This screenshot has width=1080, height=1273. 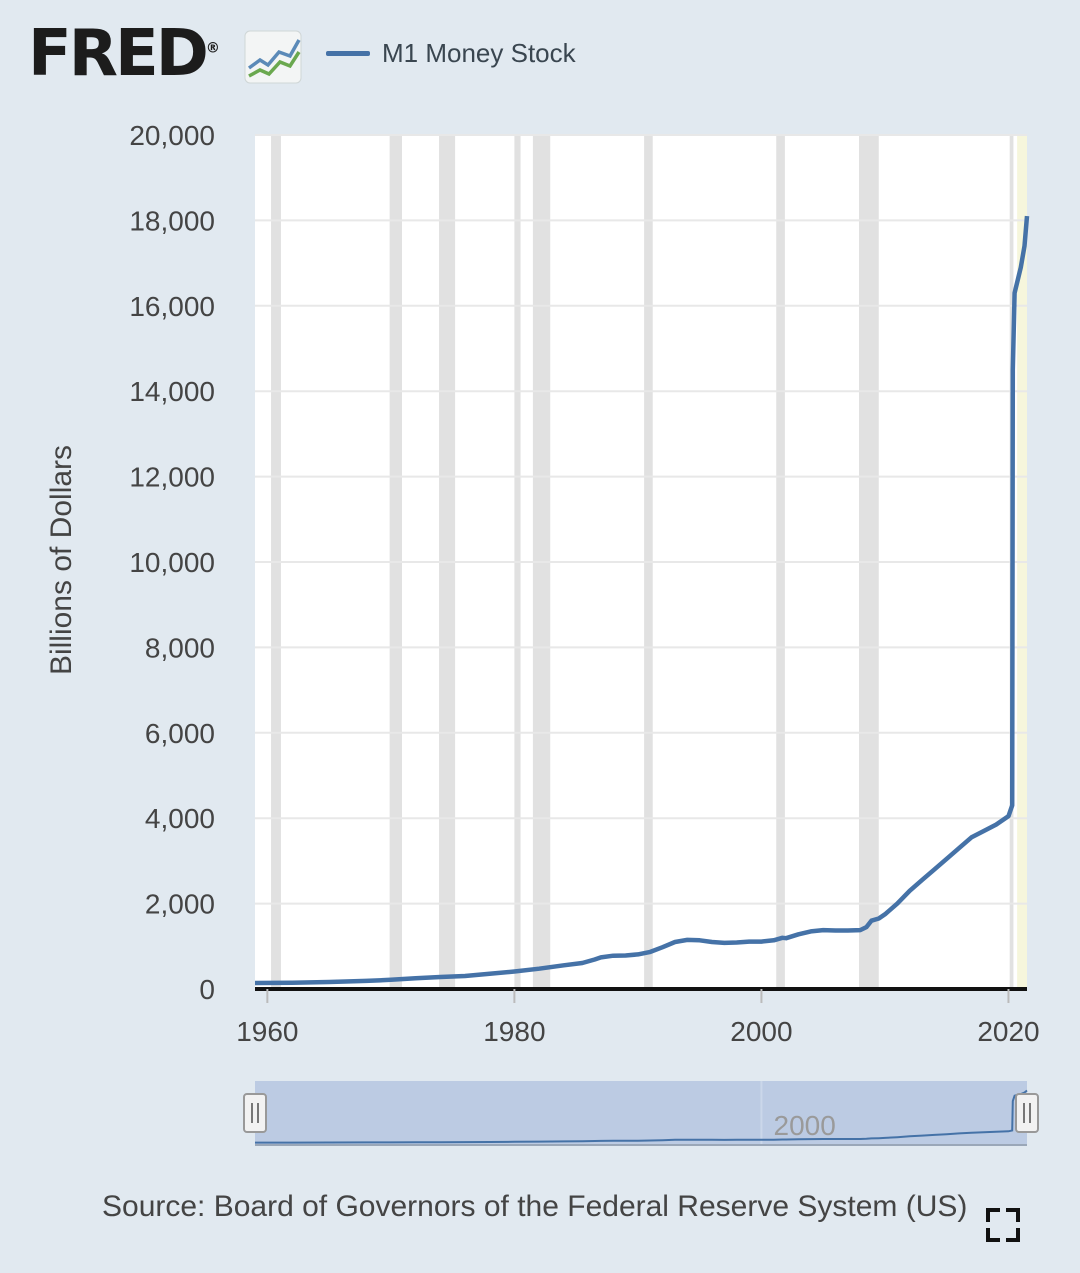 What do you see at coordinates (255, 1113) in the screenshot?
I see `navigator-handle-left` at bounding box center [255, 1113].